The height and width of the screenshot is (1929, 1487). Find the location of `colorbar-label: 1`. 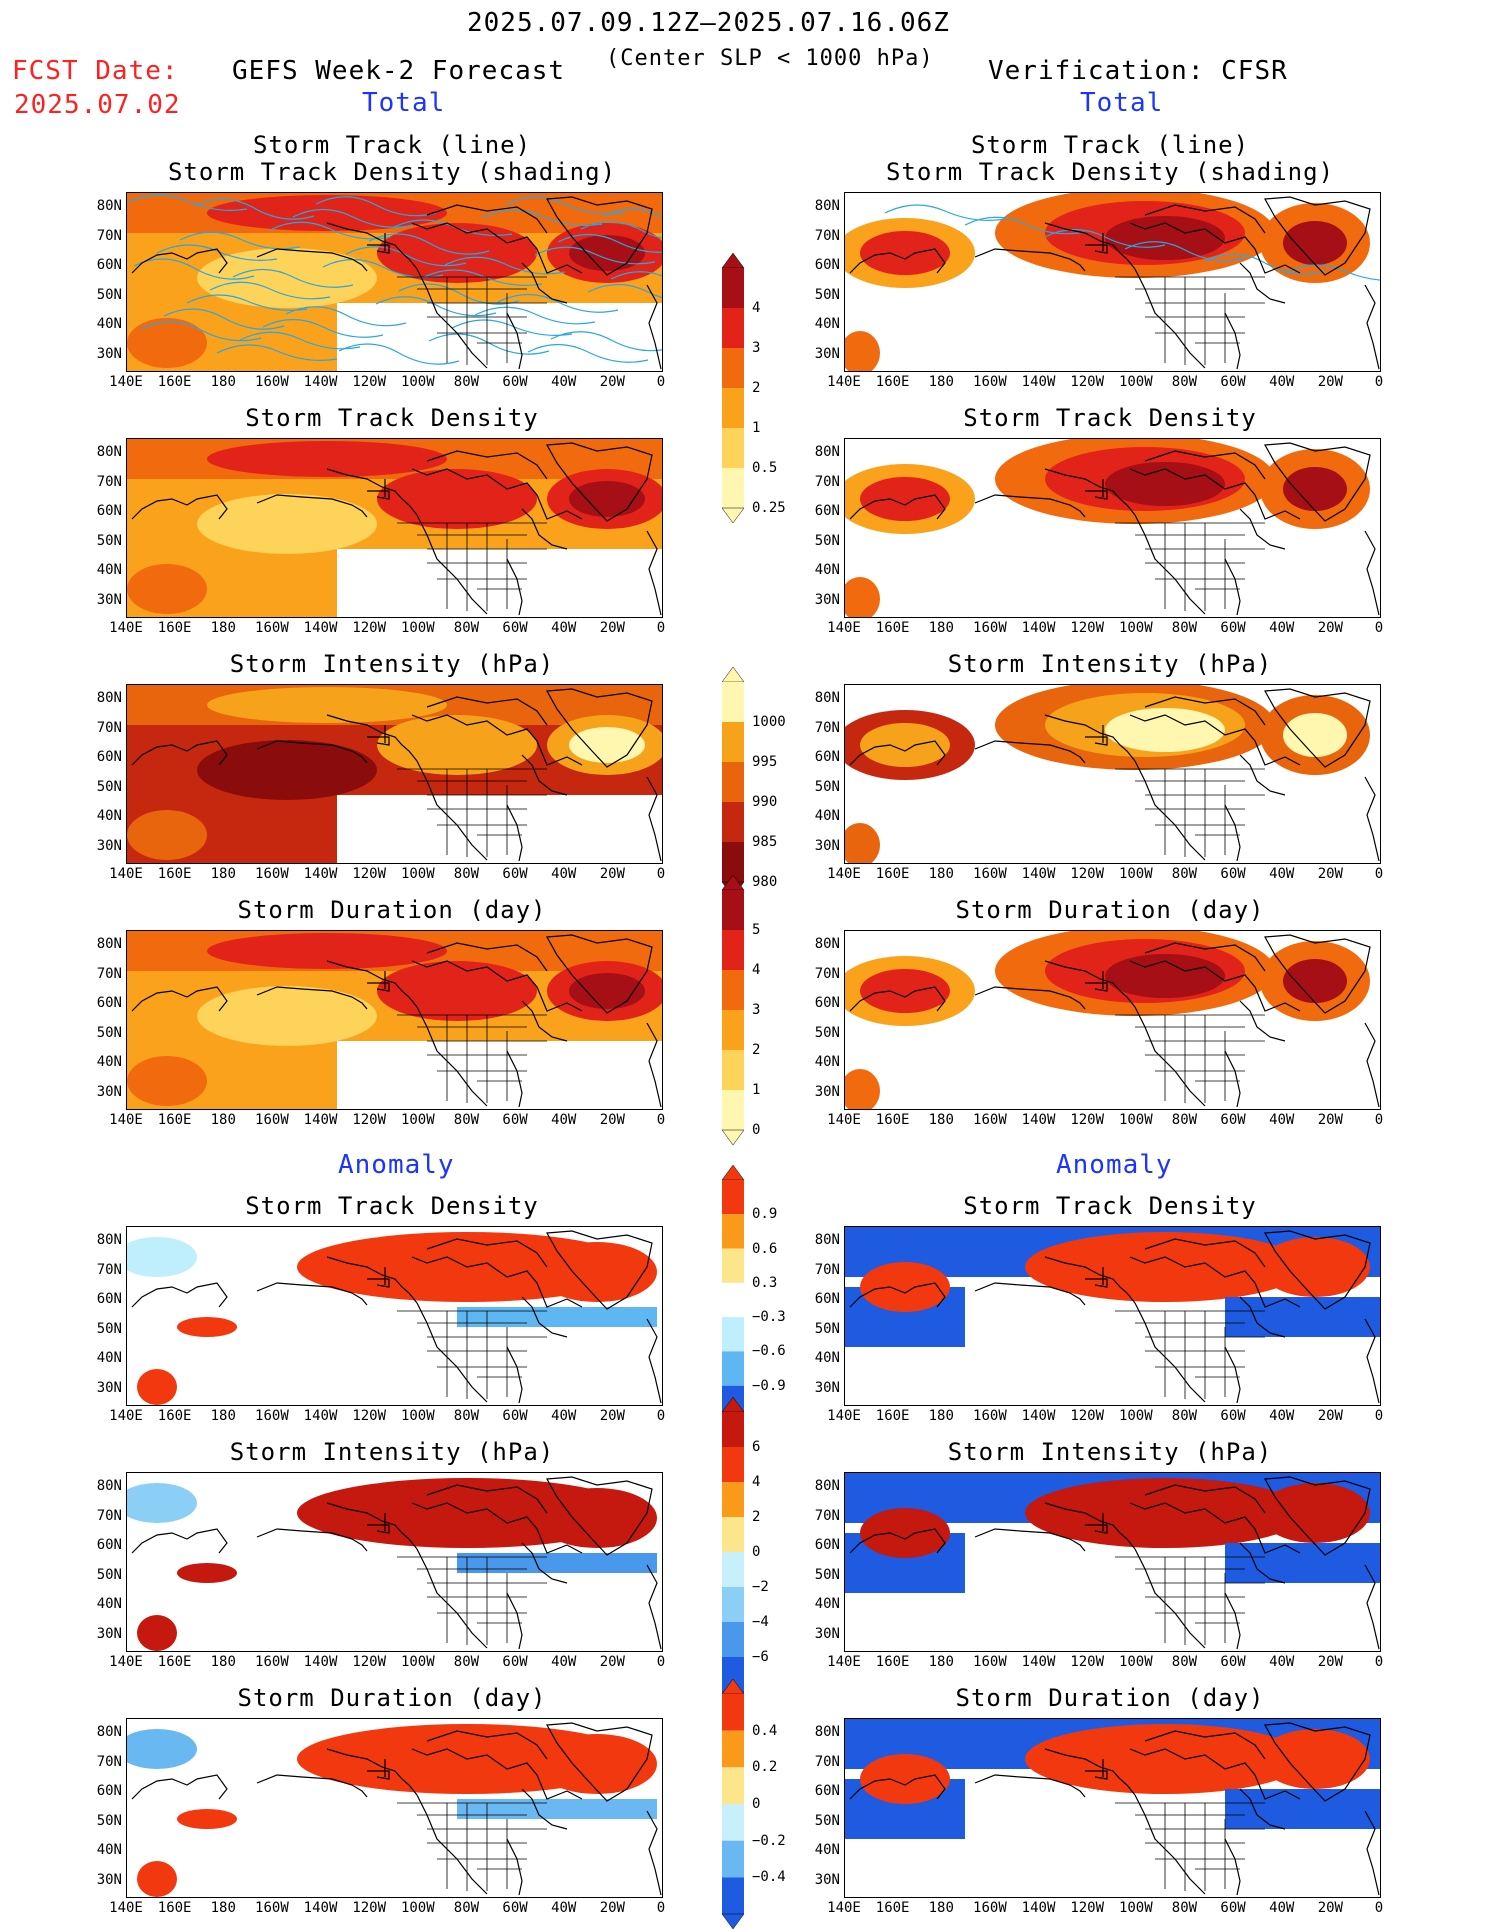

colorbar-label: 1 is located at coordinates (756, 1090).